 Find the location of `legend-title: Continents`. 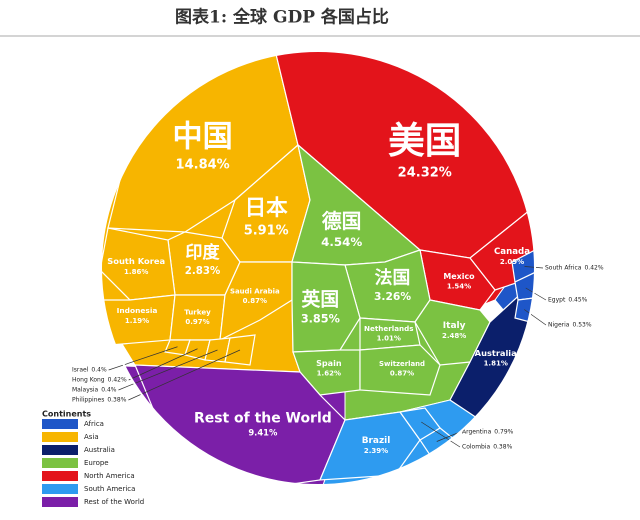

legend-title: Continents is located at coordinates (66, 414).